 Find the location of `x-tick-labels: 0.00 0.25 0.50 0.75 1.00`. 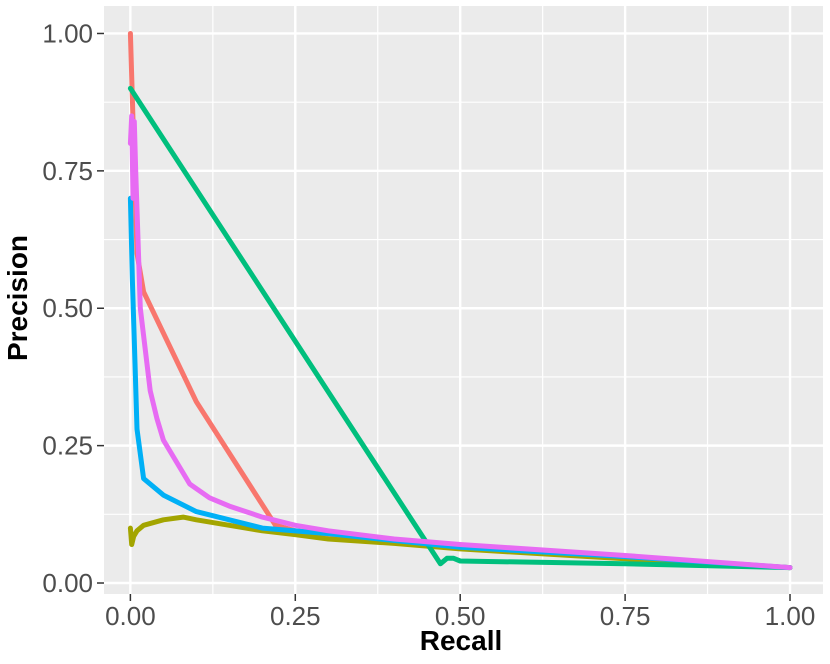

x-tick-labels: 0.00 0.25 0.50 0.75 1.00 is located at coordinates (460, 616).